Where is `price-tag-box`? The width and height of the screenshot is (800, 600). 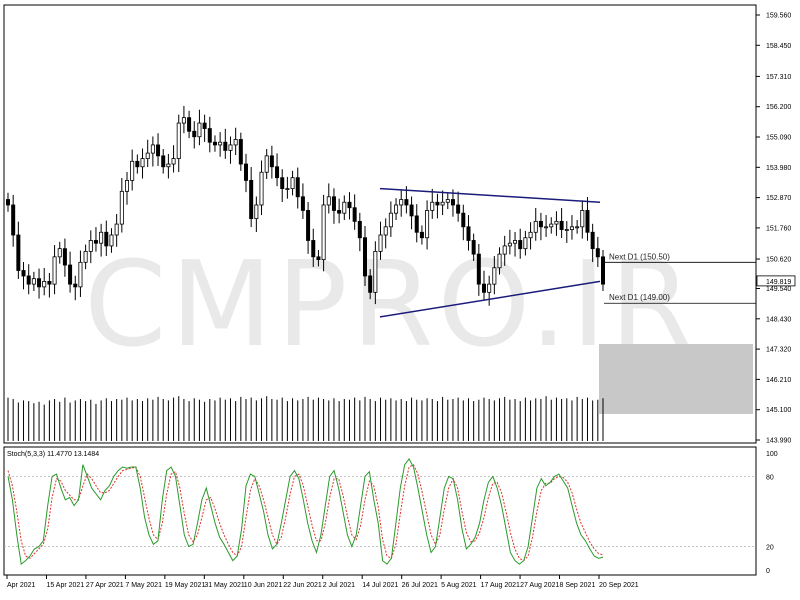
price-tag-box is located at coordinates (776, 281).